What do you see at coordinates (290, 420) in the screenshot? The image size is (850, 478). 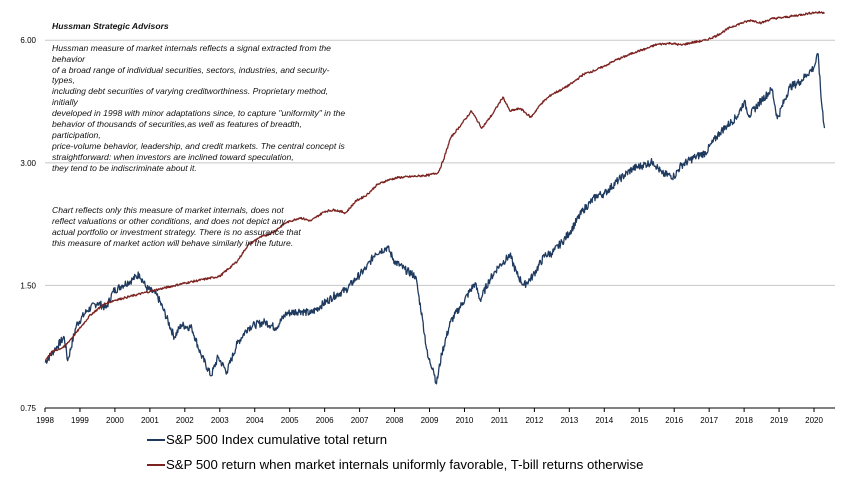 I see `x-tick-label: 2005` at bounding box center [290, 420].